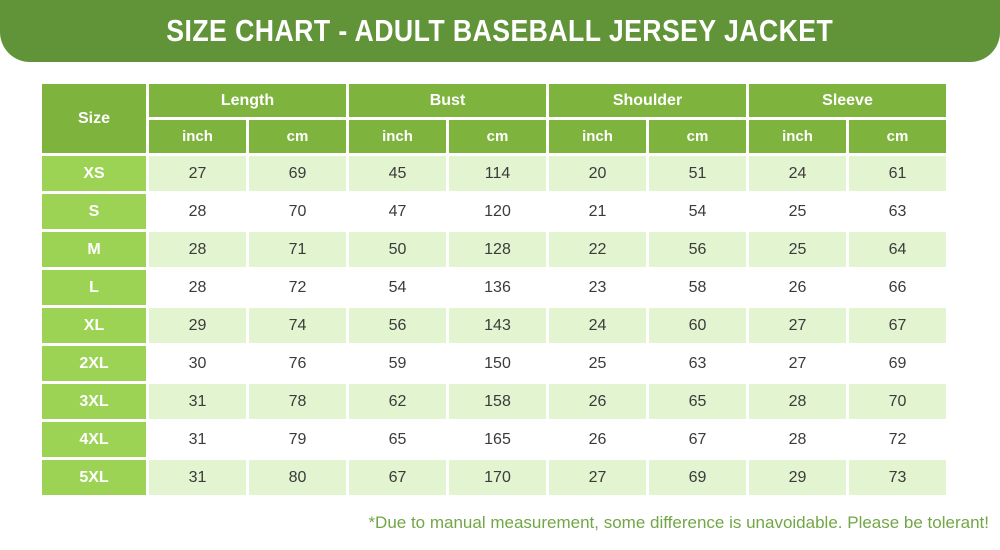 The image size is (1000, 550). Describe the element at coordinates (397, 173) in the screenshot. I see `value-cell: 45` at that location.